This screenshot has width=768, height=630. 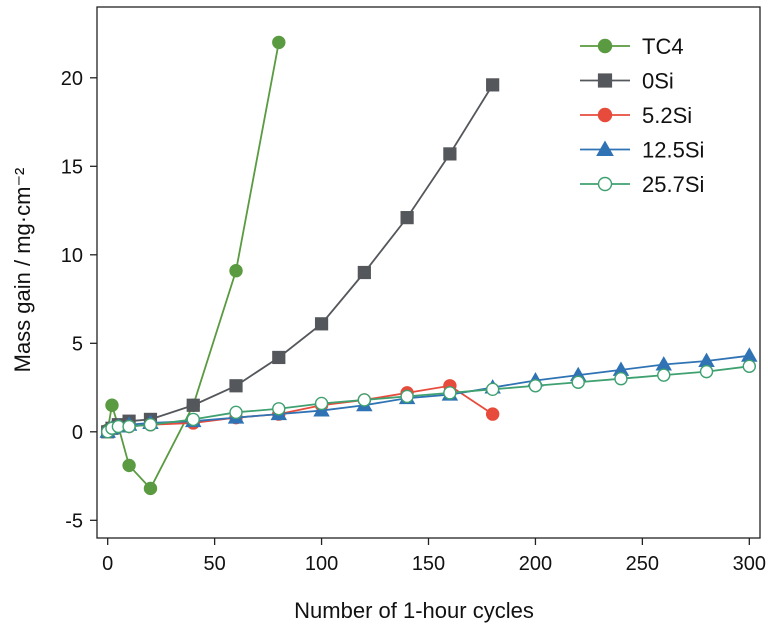 I want to click on y-tick-label: 0, so click(x=77, y=433).